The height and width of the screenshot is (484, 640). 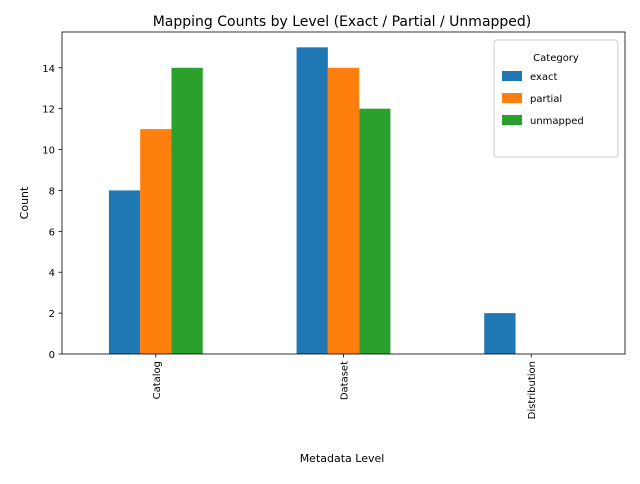 What do you see at coordinates (375, 231) in the screenshot?
I see `bar-unmapped-dataset` at bounding box center [375, 231].